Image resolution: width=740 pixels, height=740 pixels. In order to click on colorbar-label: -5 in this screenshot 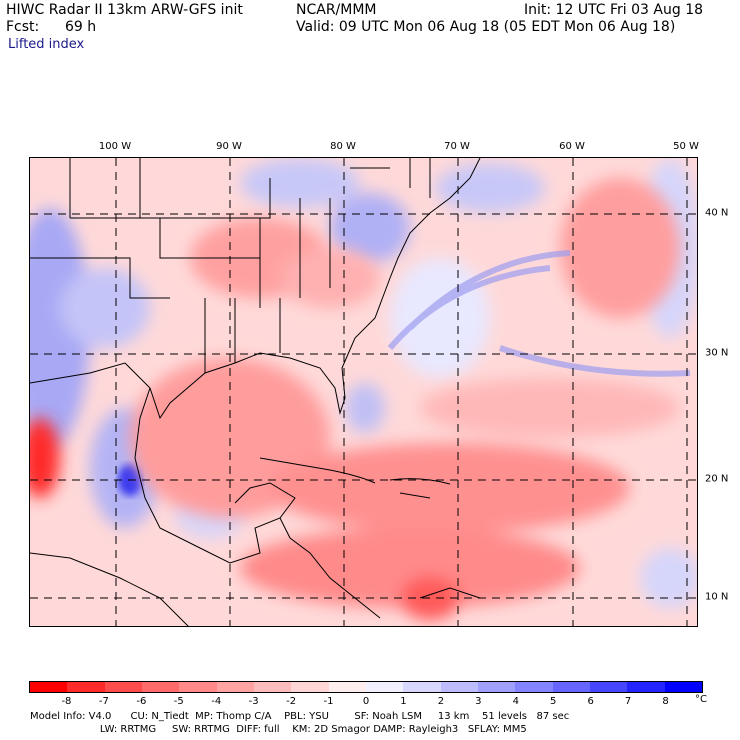, I will do `click(178, 701)`.